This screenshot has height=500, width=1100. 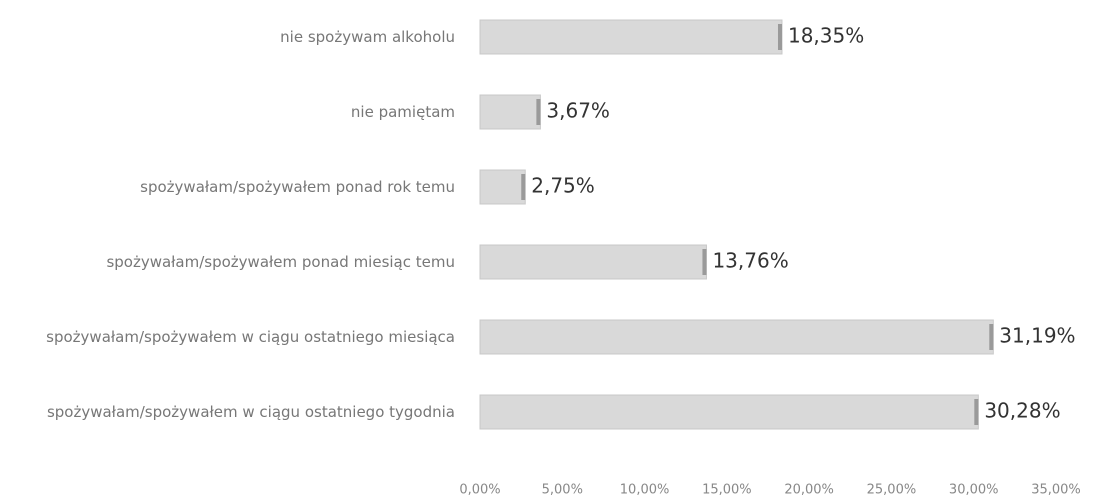 I want to click on value-label: 30,28%, so click(x=1022, y=411).